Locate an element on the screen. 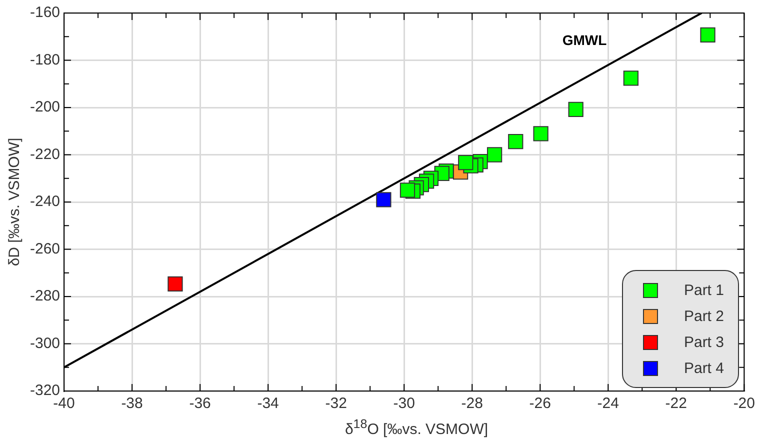  x-tick-label: -32 is located at coordinates (336, 403).